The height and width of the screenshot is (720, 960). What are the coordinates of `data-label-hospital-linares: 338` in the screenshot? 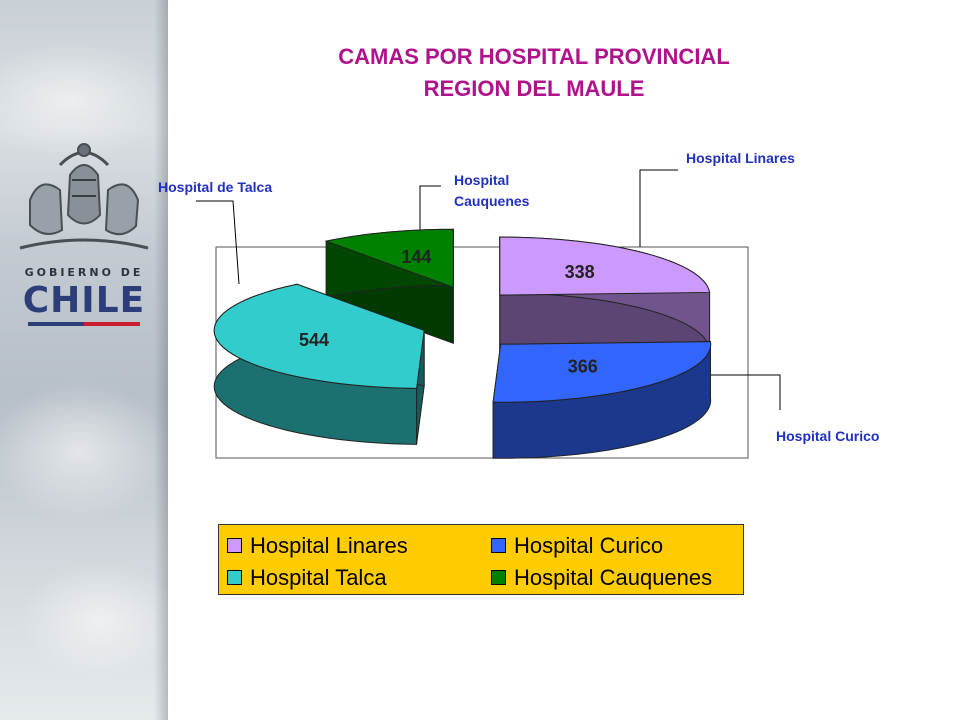 It's located at (580, 272).